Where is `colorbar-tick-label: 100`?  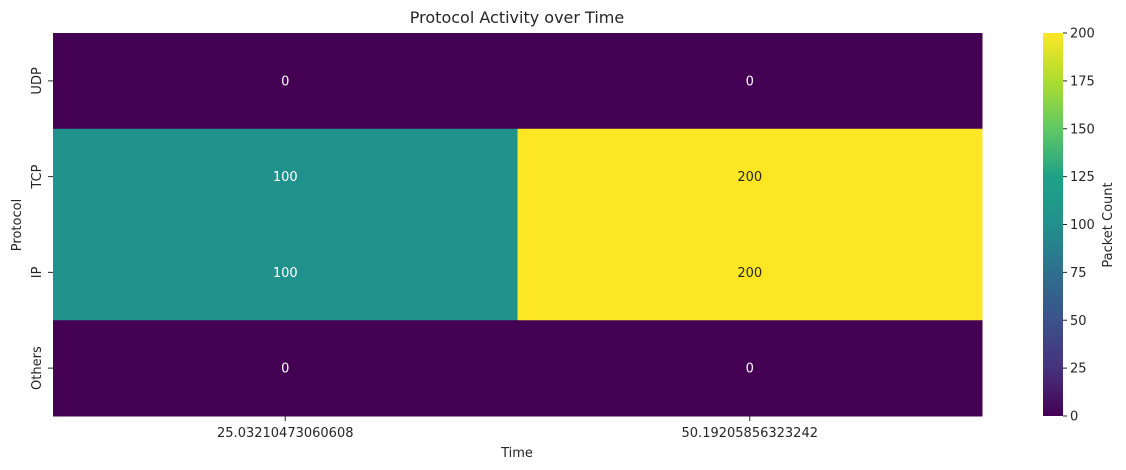 colorbar-tick-label: 100 is located at coordinates (1082, 225).